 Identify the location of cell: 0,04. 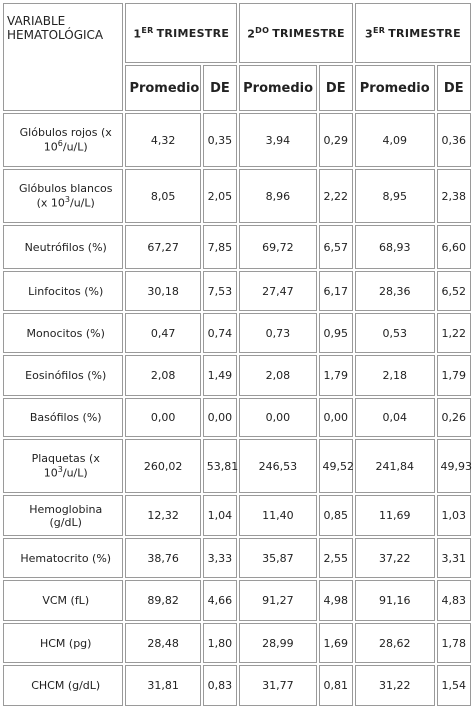
(394, 417).